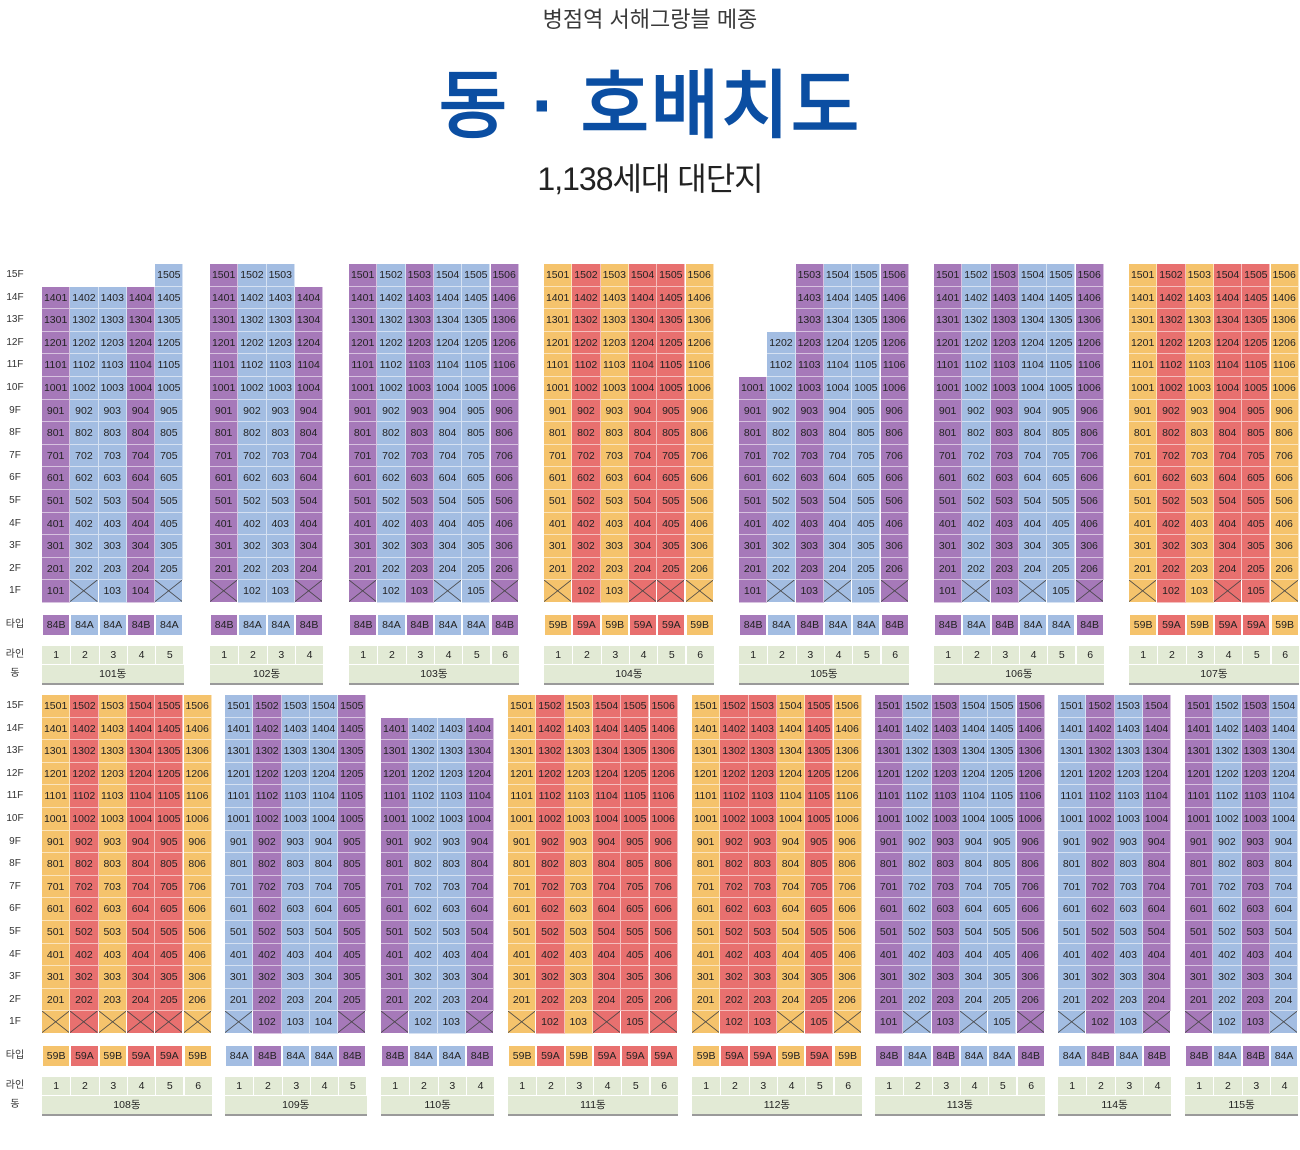 This screenshot has width=1300, height=1150. I want to click on unit-cell: 401, so click(56, 955).